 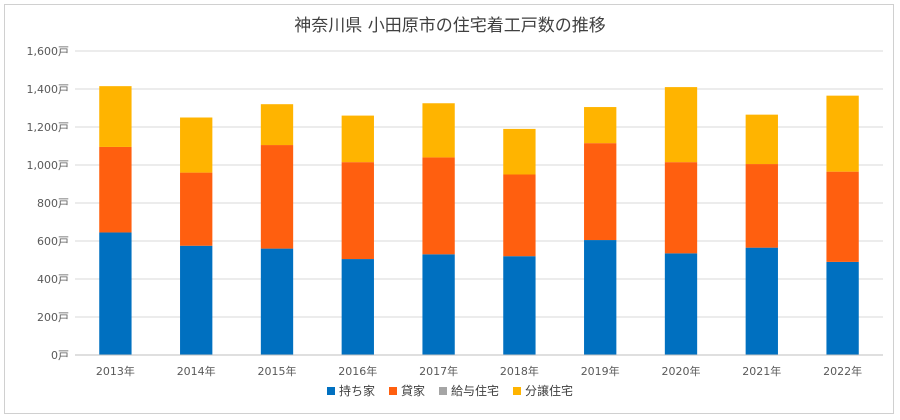 What do you see at coordinates (450, 390) in the screenshot?
I see `legend: 持ち家 貸家 給与住宅 分譲住宅` at bounding box center [450, 390].